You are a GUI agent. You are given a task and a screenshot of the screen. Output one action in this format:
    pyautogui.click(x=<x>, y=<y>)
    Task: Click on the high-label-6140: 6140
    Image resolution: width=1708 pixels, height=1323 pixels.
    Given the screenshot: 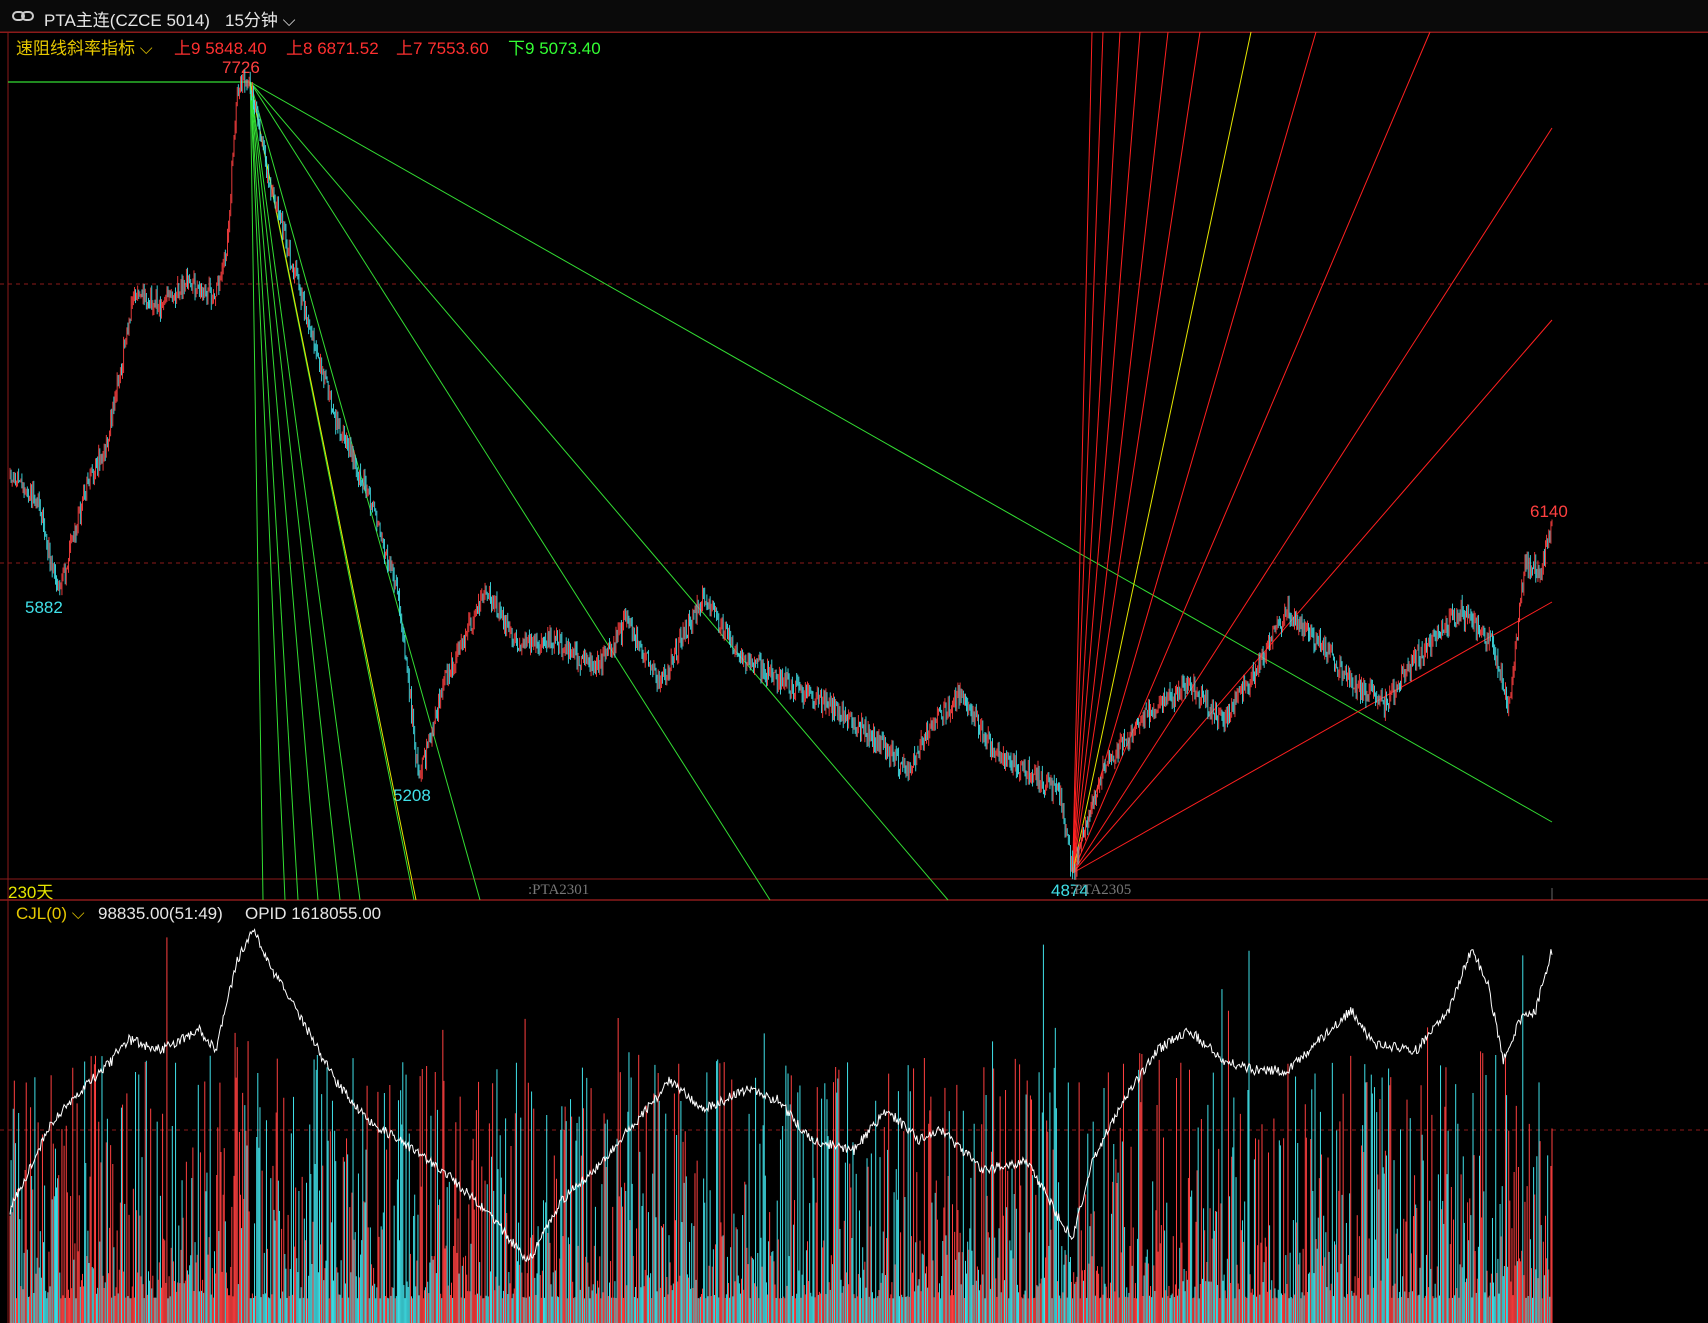 What is the action you would take?
    pyautogui.click(x=1549, y=511)
    